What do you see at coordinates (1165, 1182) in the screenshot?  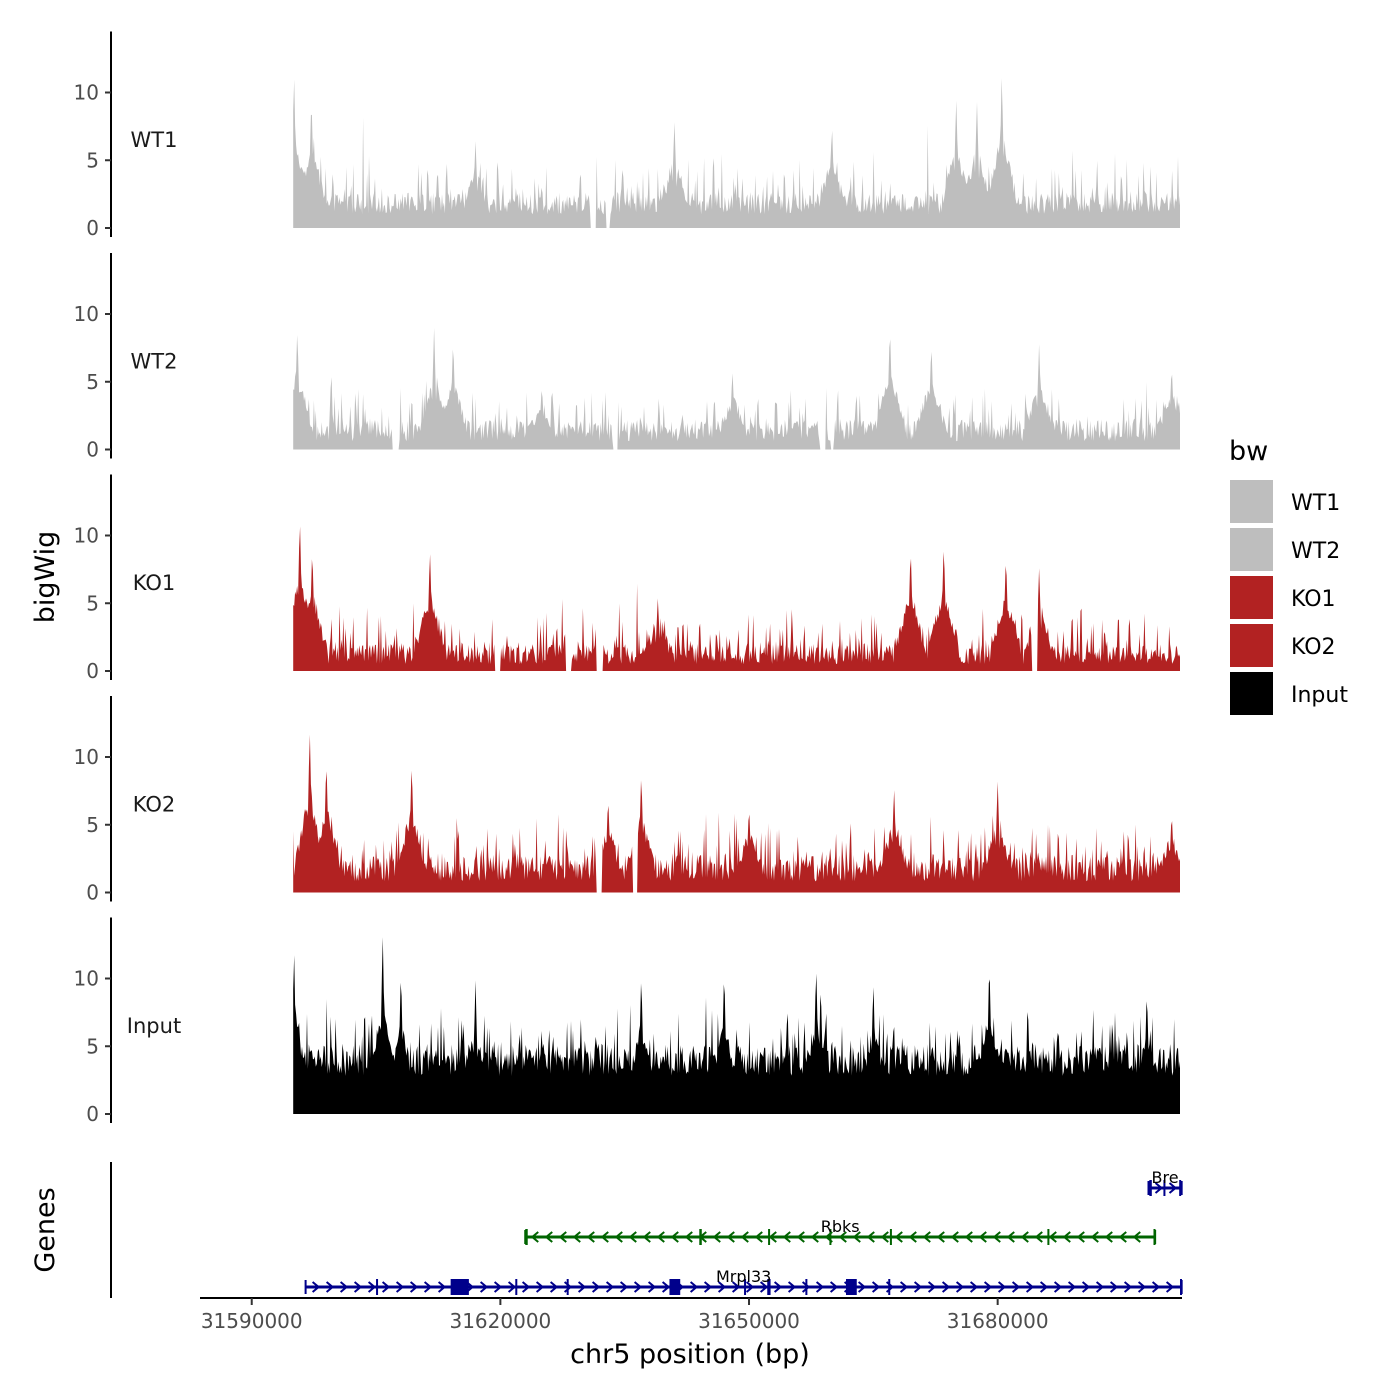 I see `gene-bre: Bre` at bounding box center [1165, 1182].